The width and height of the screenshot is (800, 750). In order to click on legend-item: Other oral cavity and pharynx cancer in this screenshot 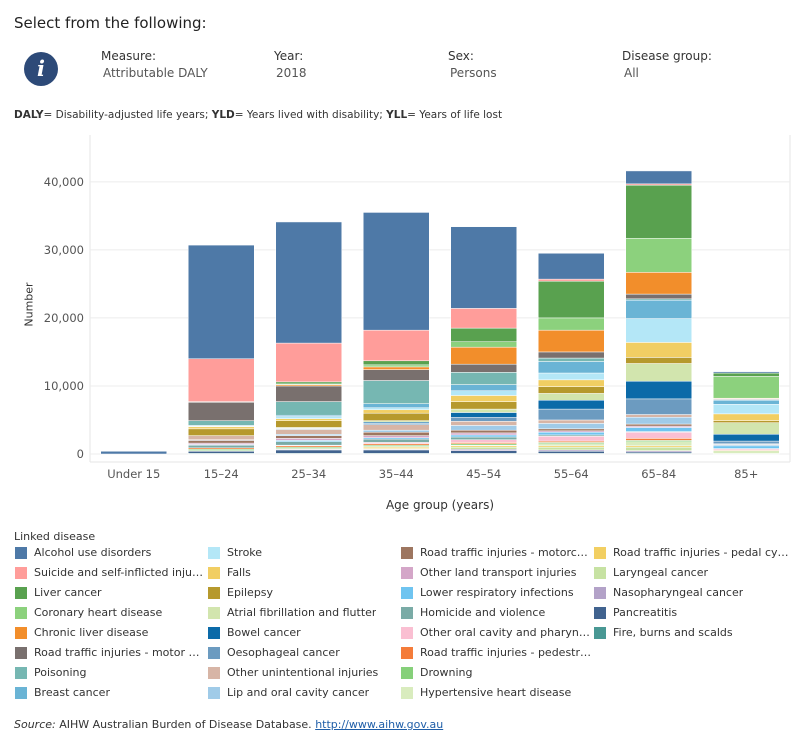, I will do `click(496, 632)`.